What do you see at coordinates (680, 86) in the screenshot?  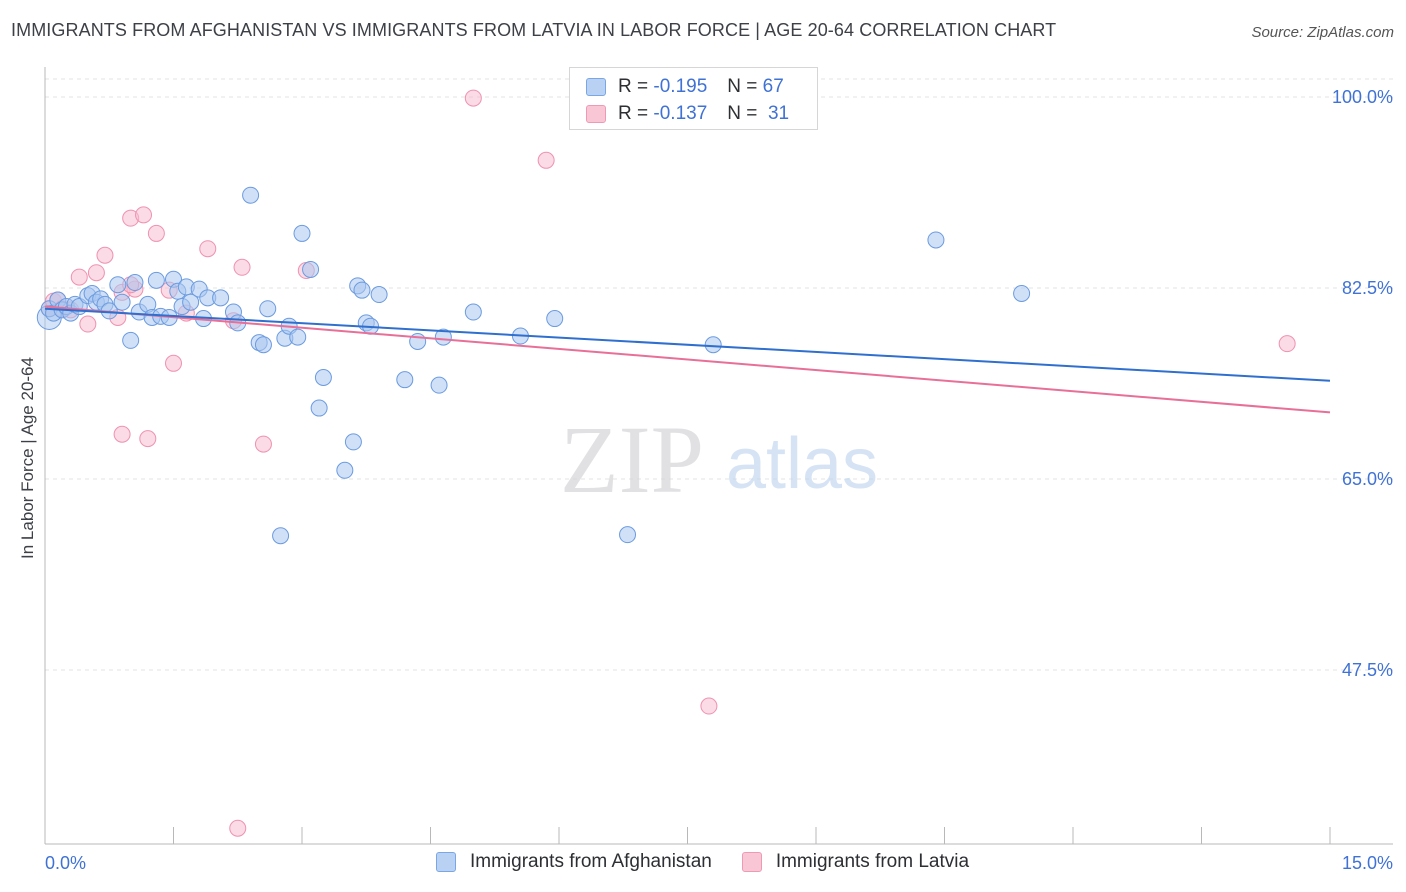 I see `afghanistan-r-value: -0.195` at bounding box center [680, 86].